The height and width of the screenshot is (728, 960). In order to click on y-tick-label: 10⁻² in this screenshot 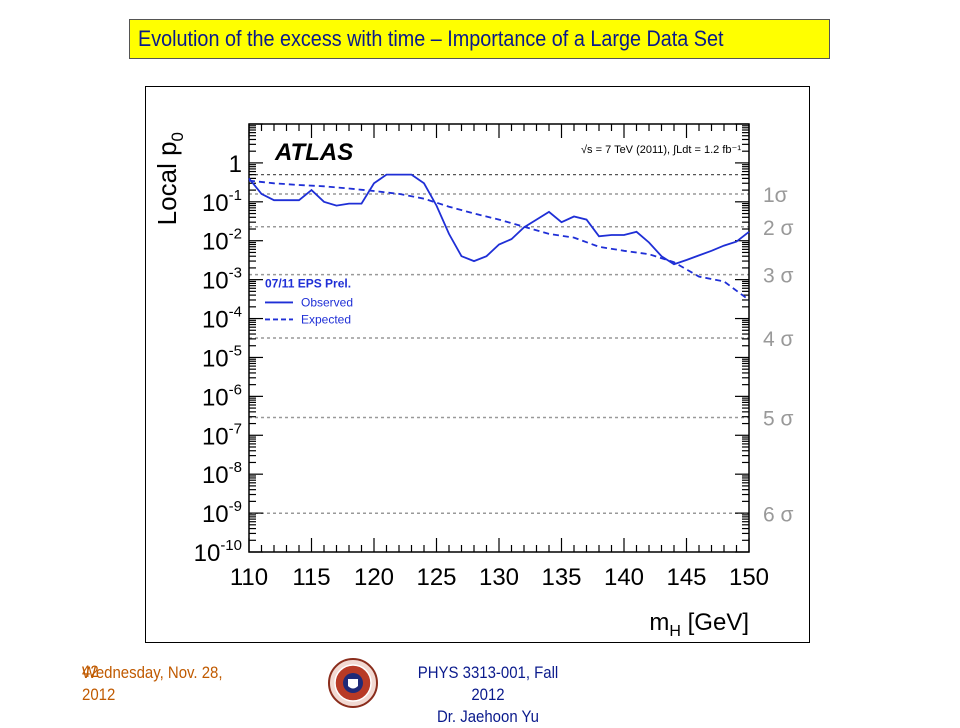, I will do `click(222, 241)`.